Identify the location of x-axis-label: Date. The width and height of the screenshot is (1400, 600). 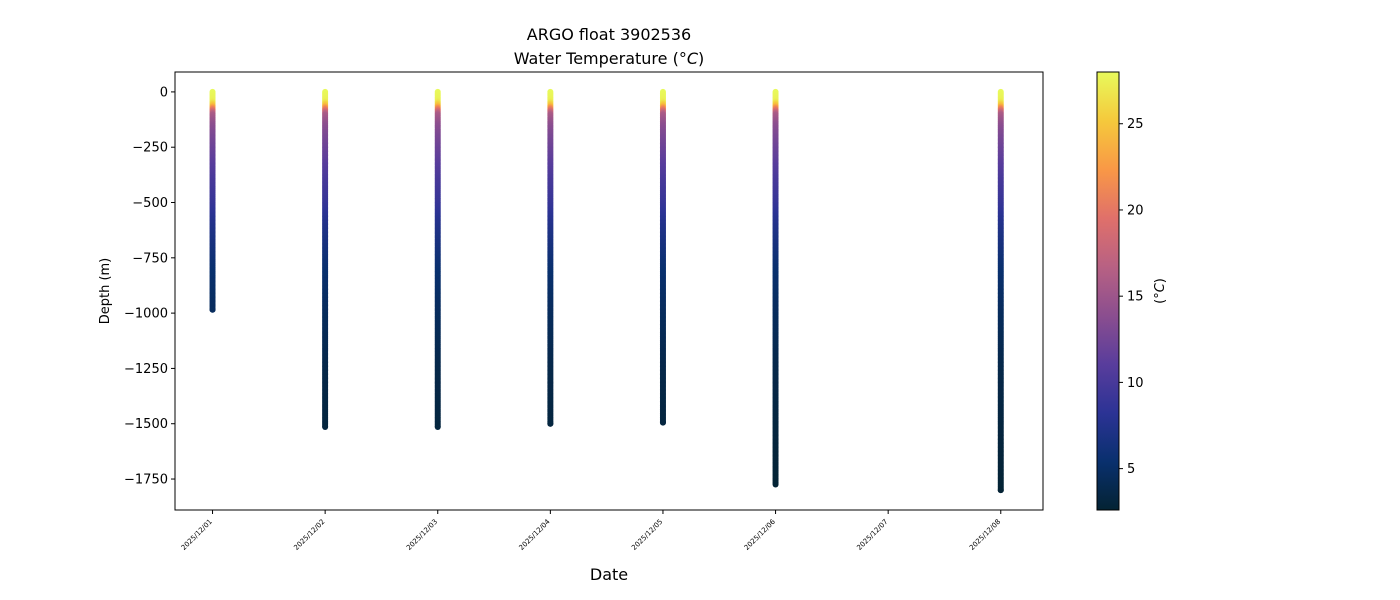
(609, 574).